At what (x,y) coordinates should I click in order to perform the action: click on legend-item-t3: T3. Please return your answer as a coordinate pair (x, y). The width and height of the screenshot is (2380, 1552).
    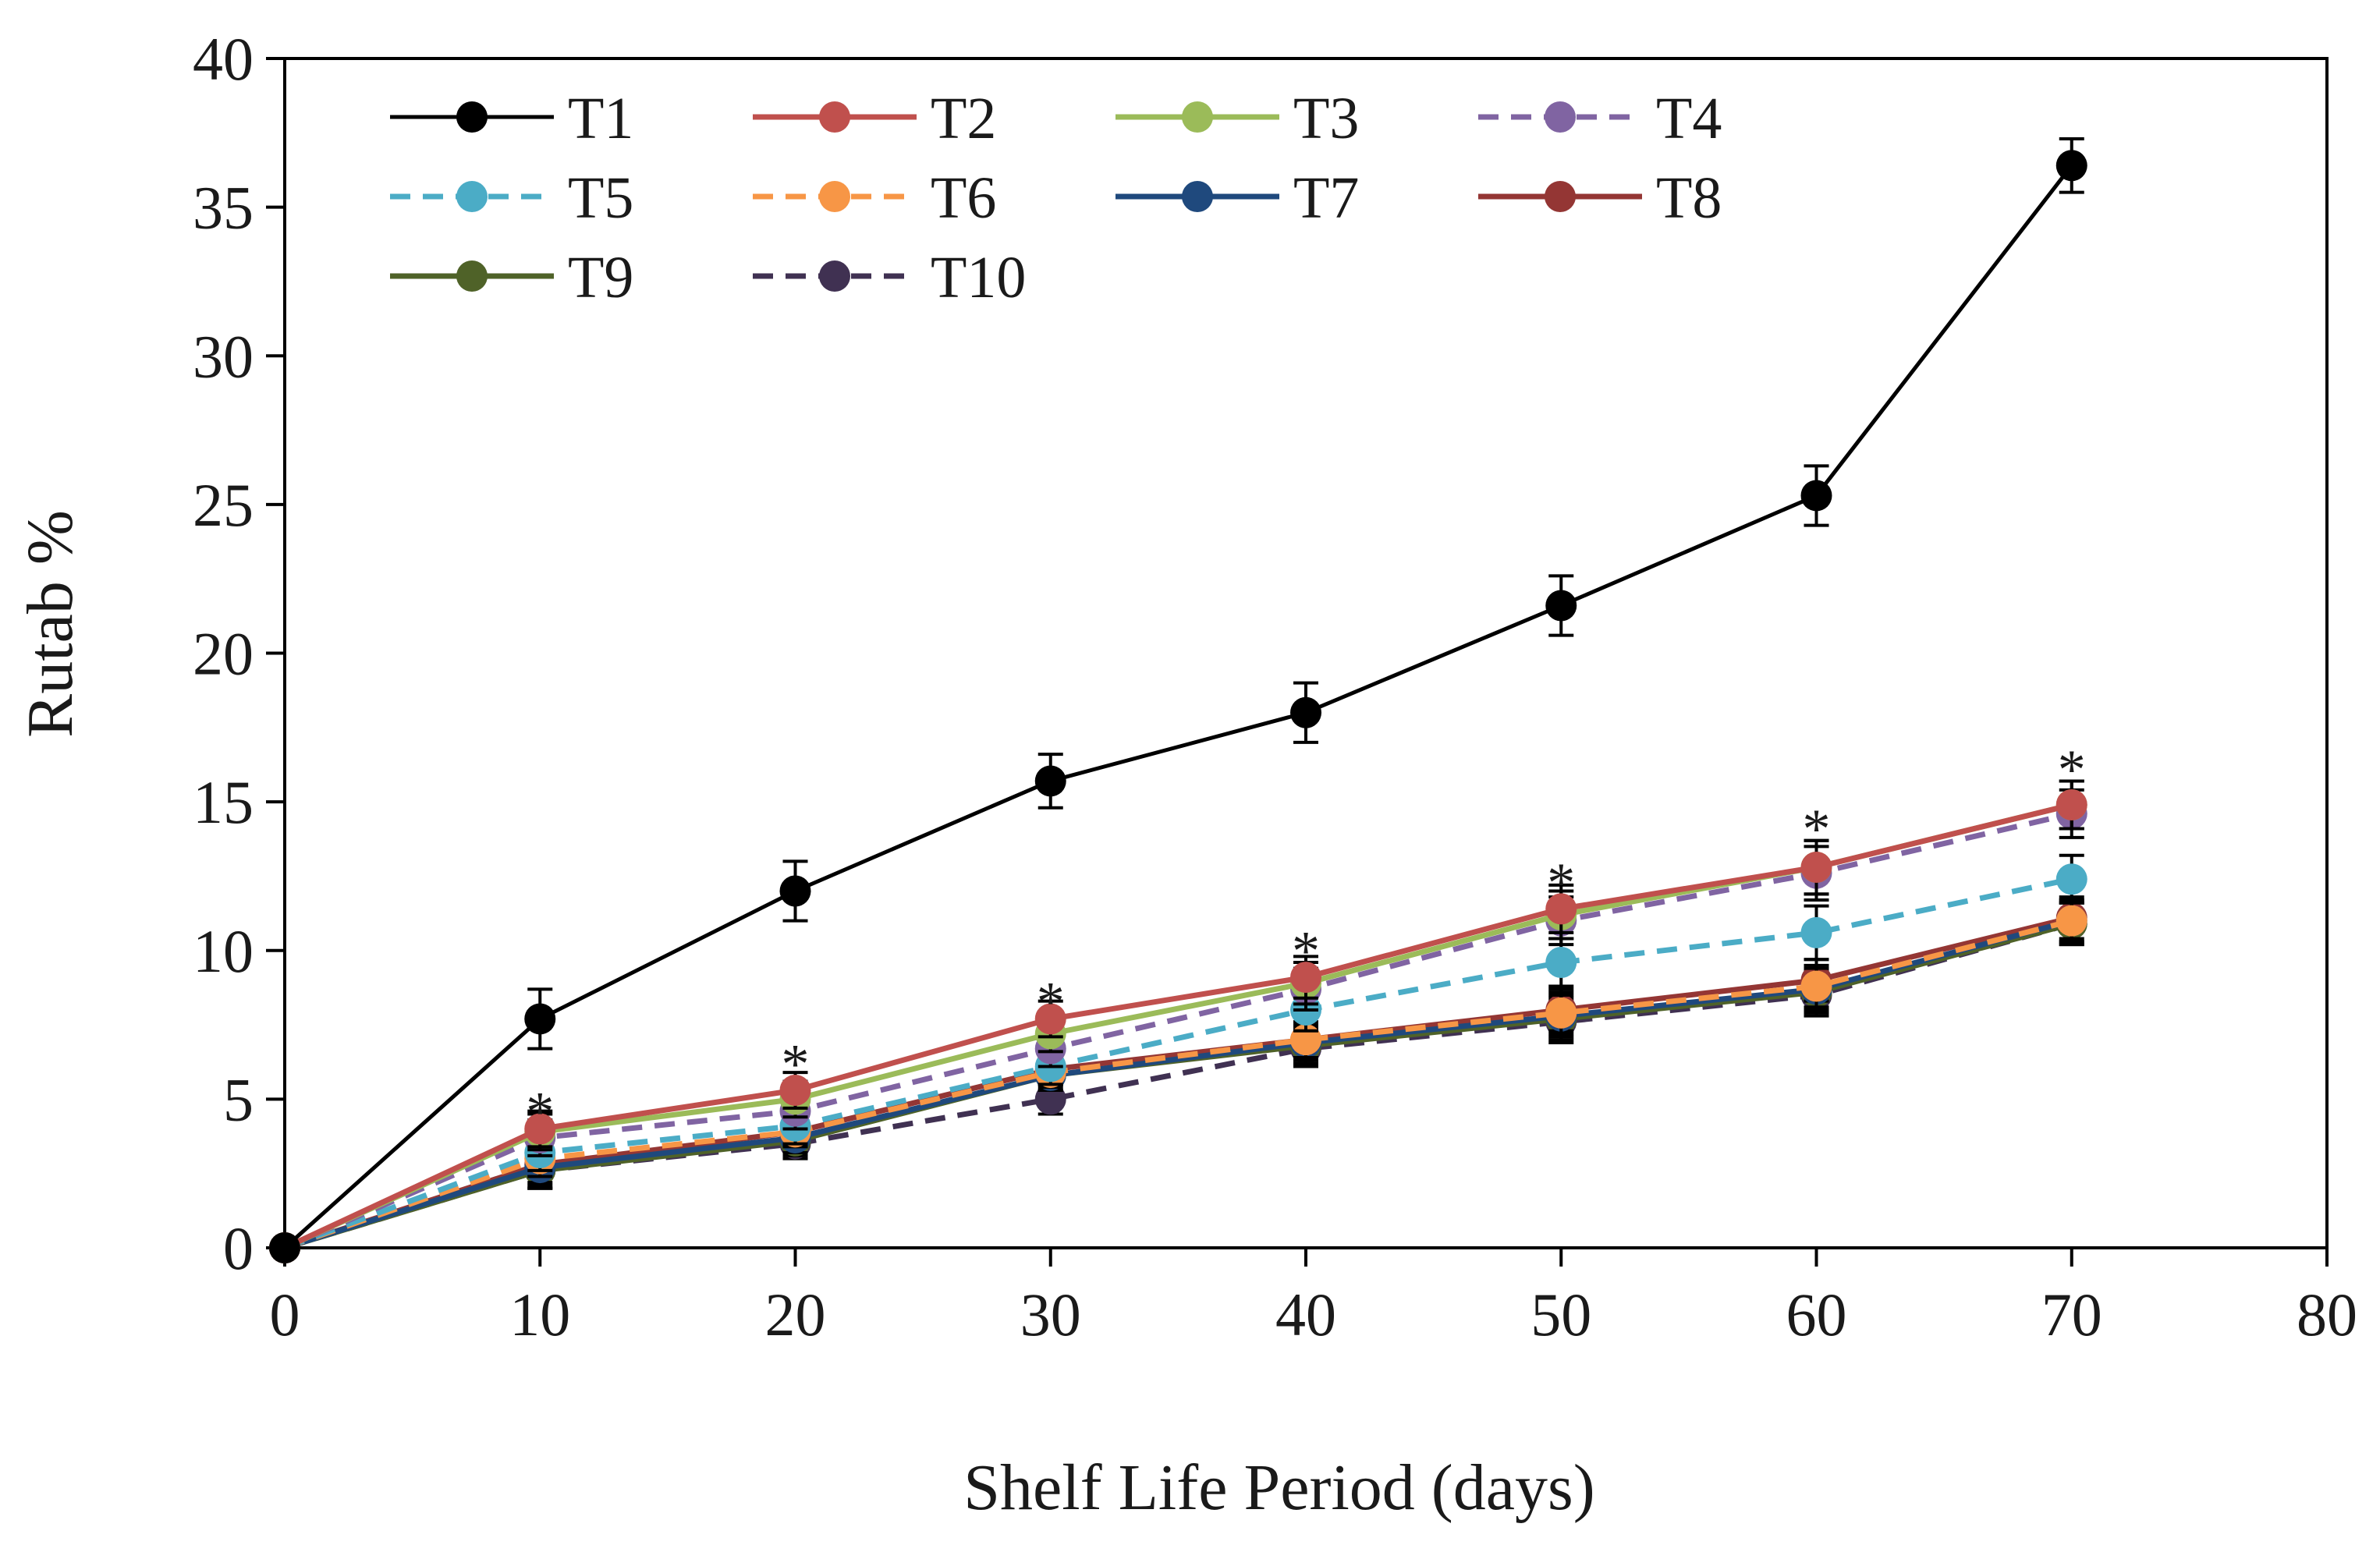
    Looking at the image, I should click on (1237, 118).